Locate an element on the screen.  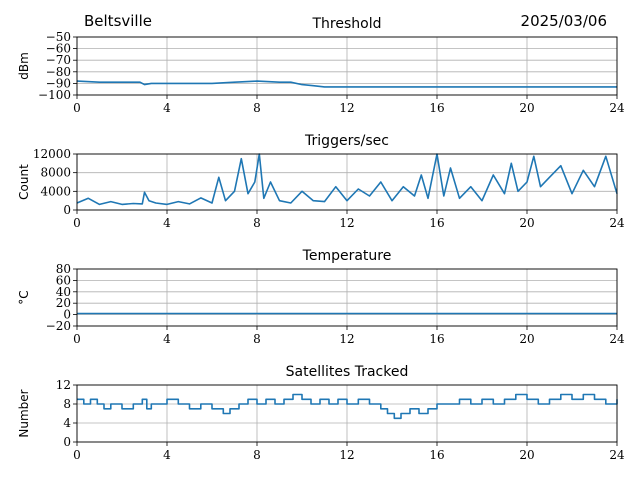
y-tick-label: 4000 is located at coordinates (55, 191).